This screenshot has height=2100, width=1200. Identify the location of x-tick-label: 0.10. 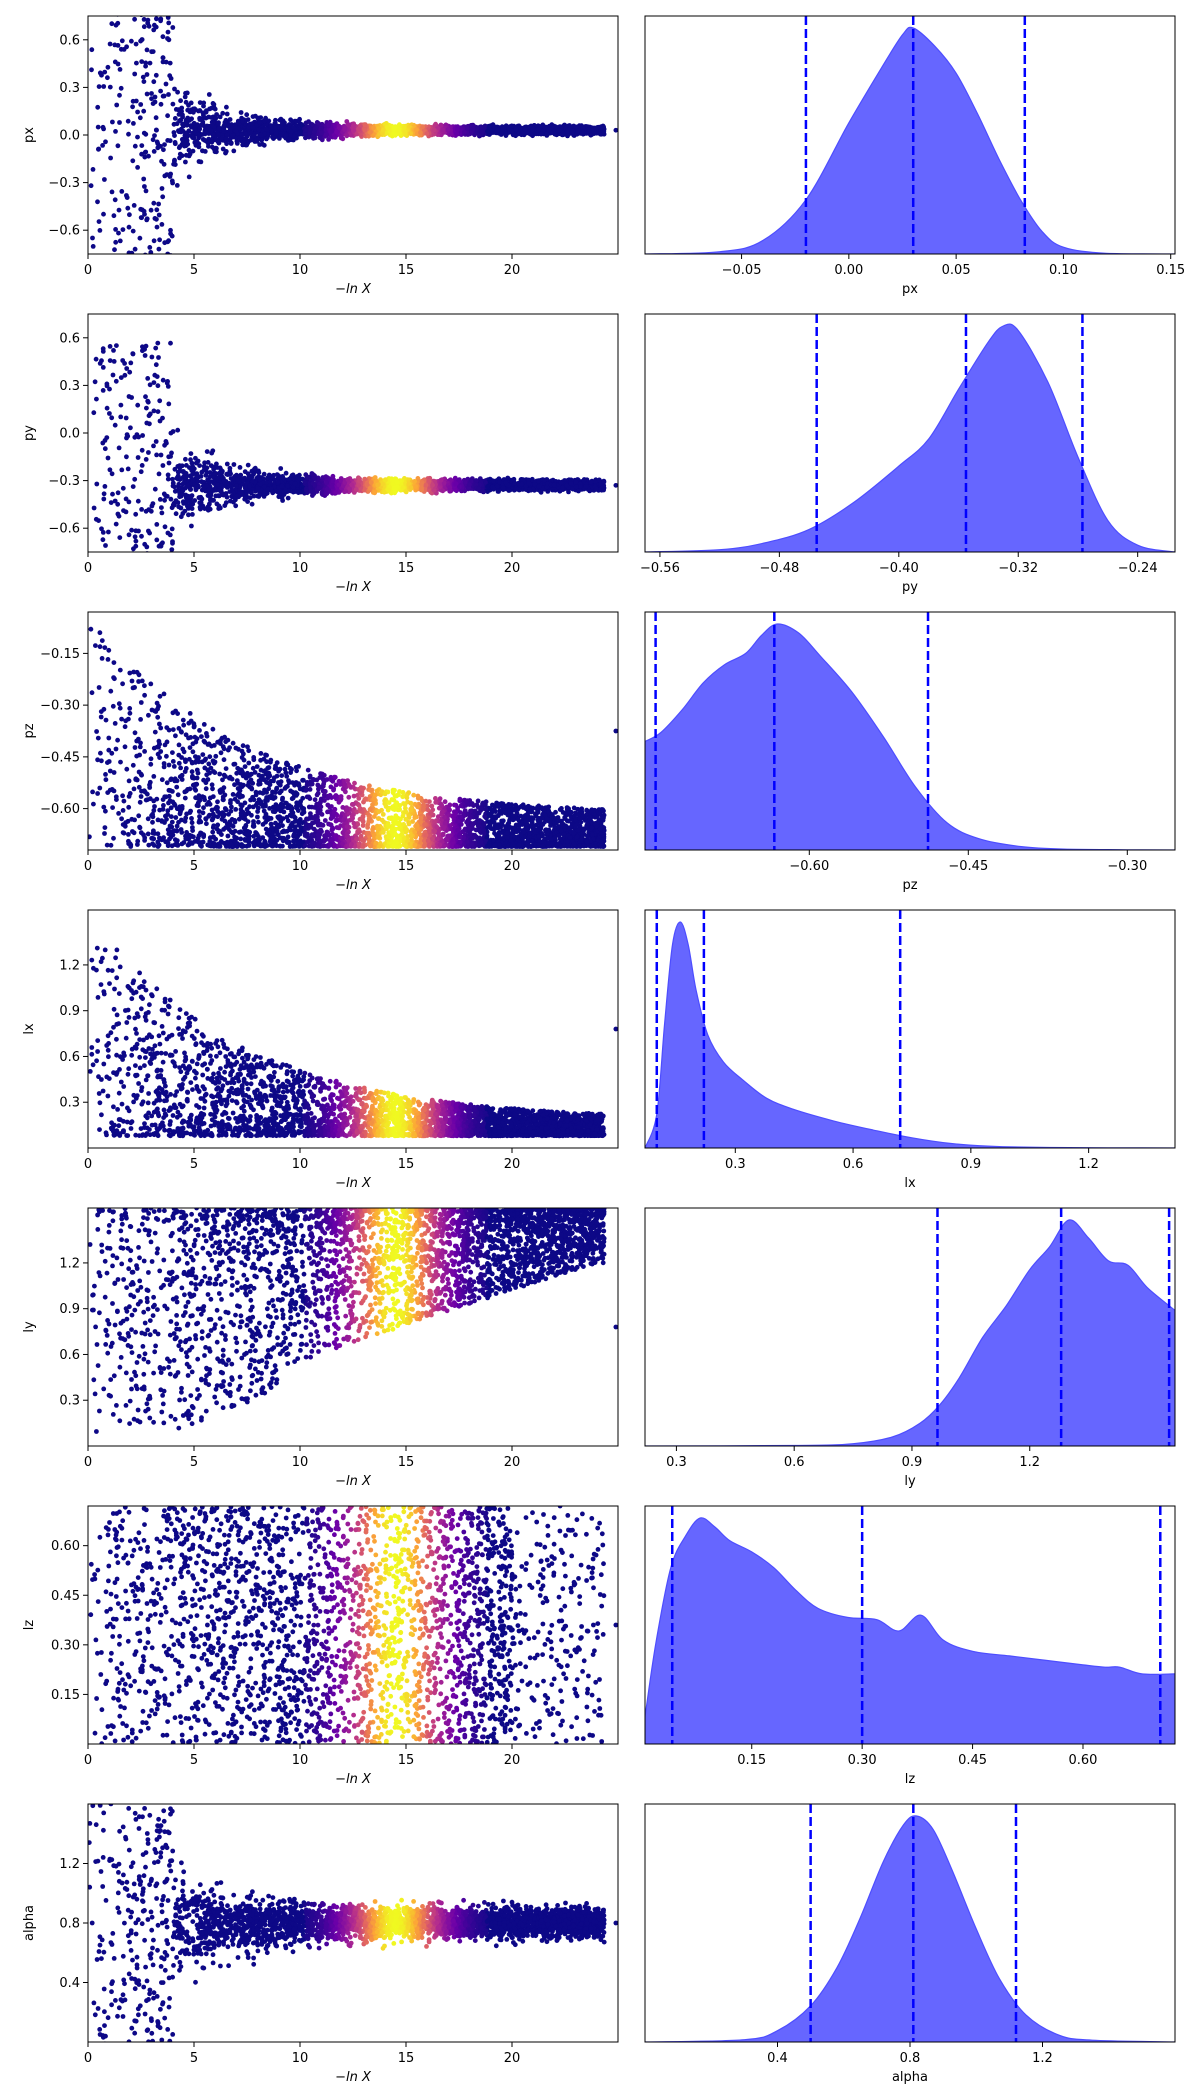
(1063, 270).